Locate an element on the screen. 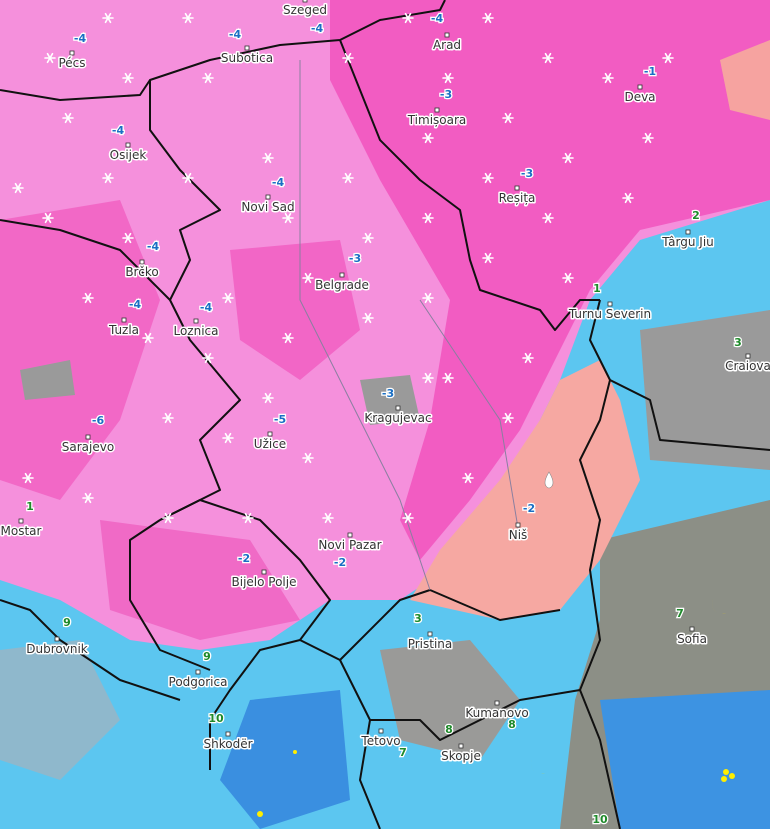 The width and height of the screenshot is (770, 829). city-label: Bijelo Polje is located at coordinates (264, 582).